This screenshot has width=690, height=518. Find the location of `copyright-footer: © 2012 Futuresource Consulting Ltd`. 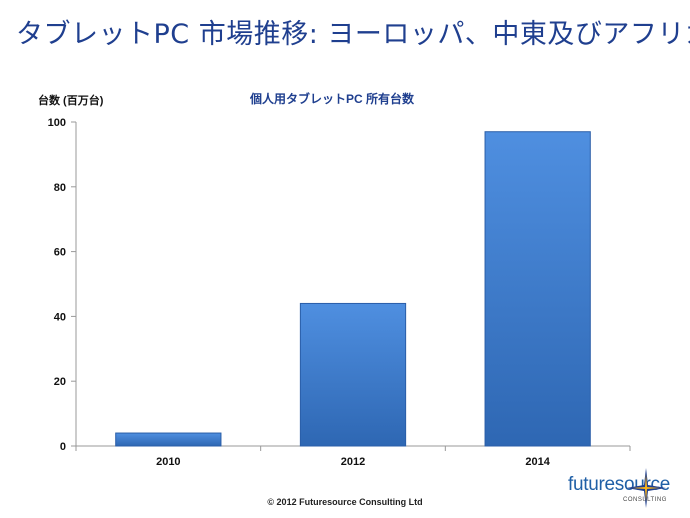

copyright-footer: © 2012 Futuresource Consulting Ltd is located at coordinates (345, 502).